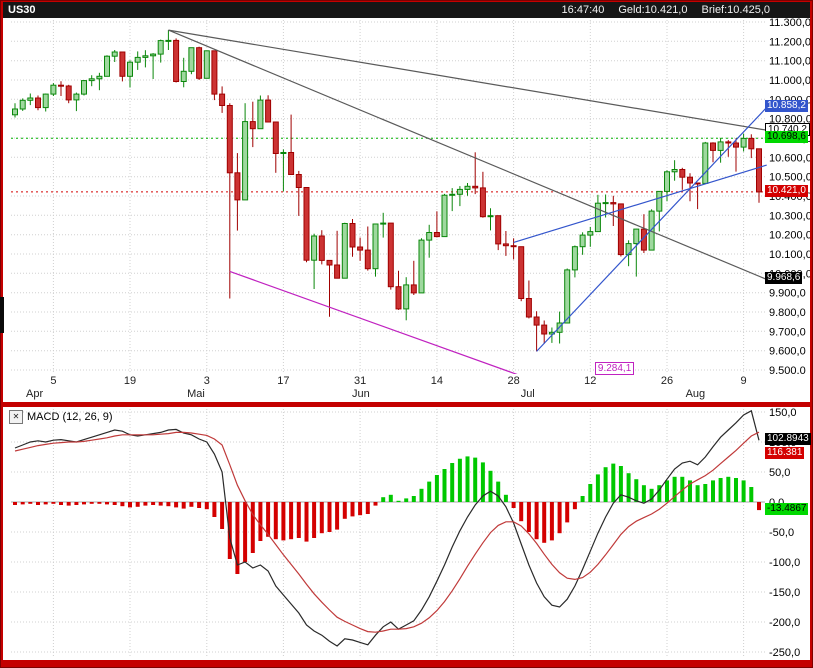  I want to click on svg-text: -200,0, so click(784, 623).